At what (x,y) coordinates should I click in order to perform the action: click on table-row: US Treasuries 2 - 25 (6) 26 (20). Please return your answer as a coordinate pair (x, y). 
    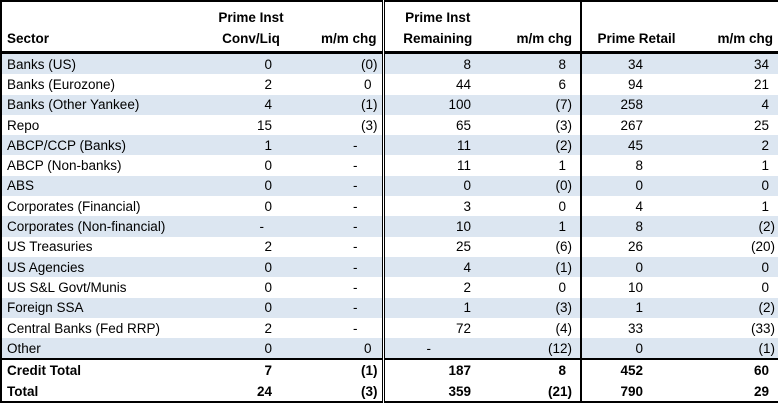
    Looking at the image, I should click on (389, 246).